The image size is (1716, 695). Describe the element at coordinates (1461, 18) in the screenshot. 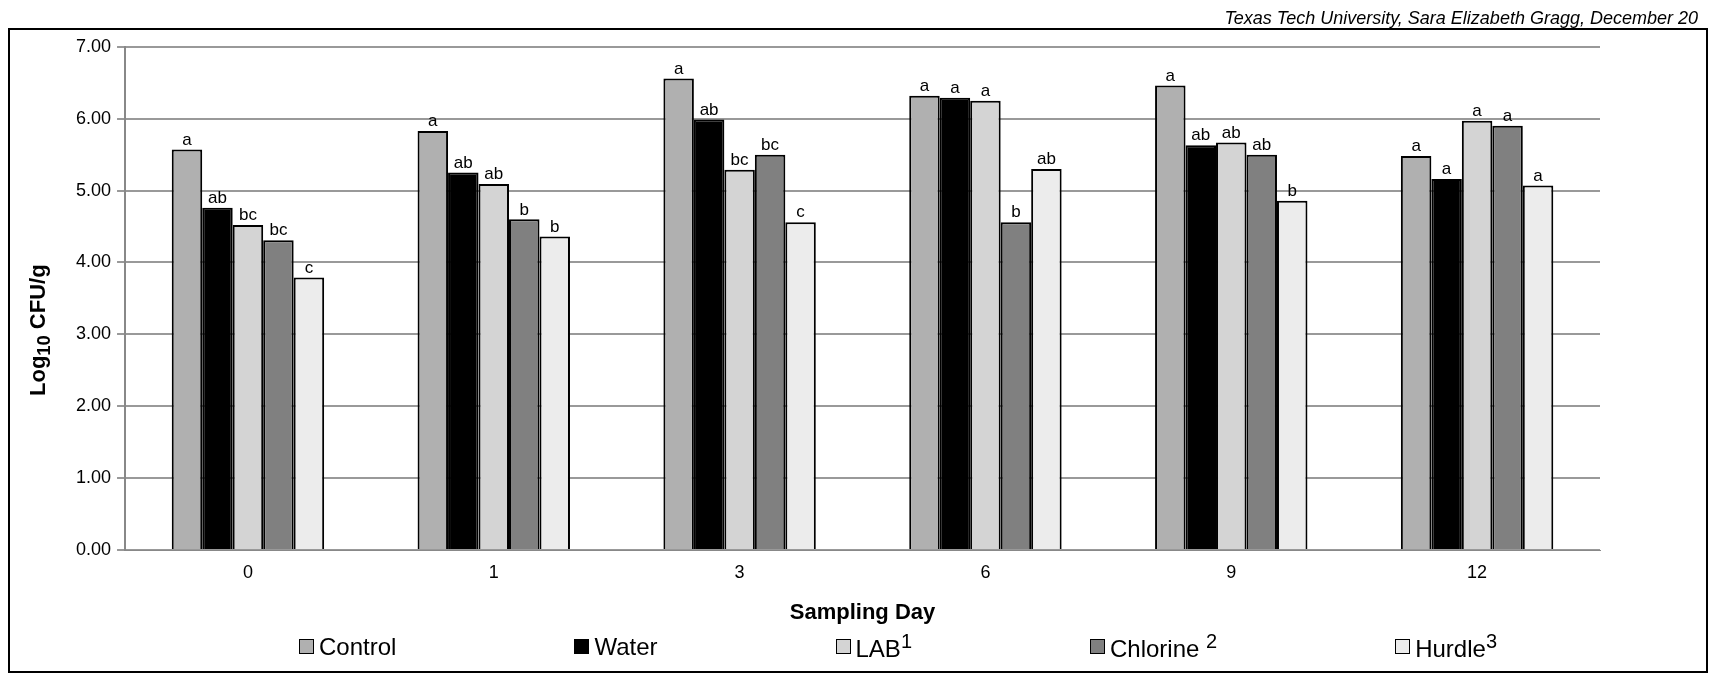

I see `text: Texas Tech University, Sara Elizabeth Gragg, December 20` at that location.